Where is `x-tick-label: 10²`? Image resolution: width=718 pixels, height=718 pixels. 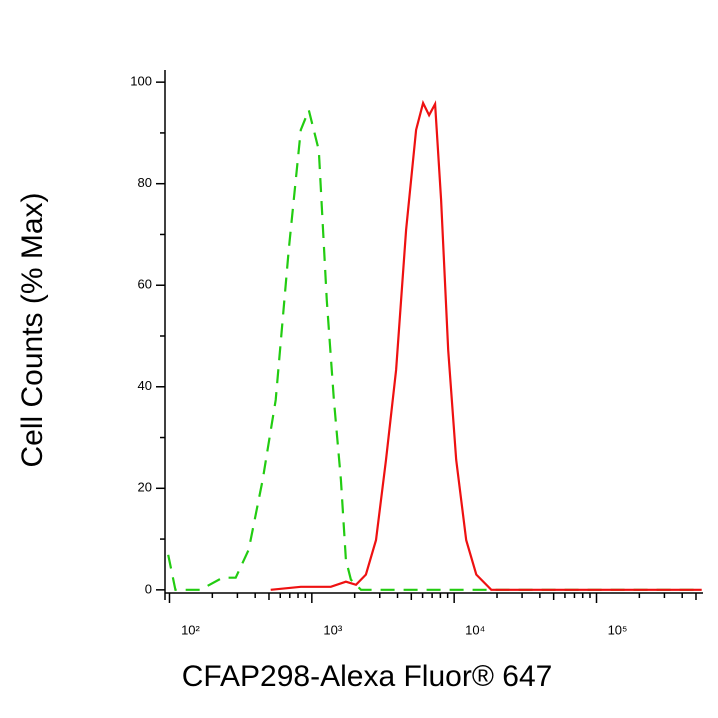 x-tick-label: 10² is located at coordinates (190, 629).